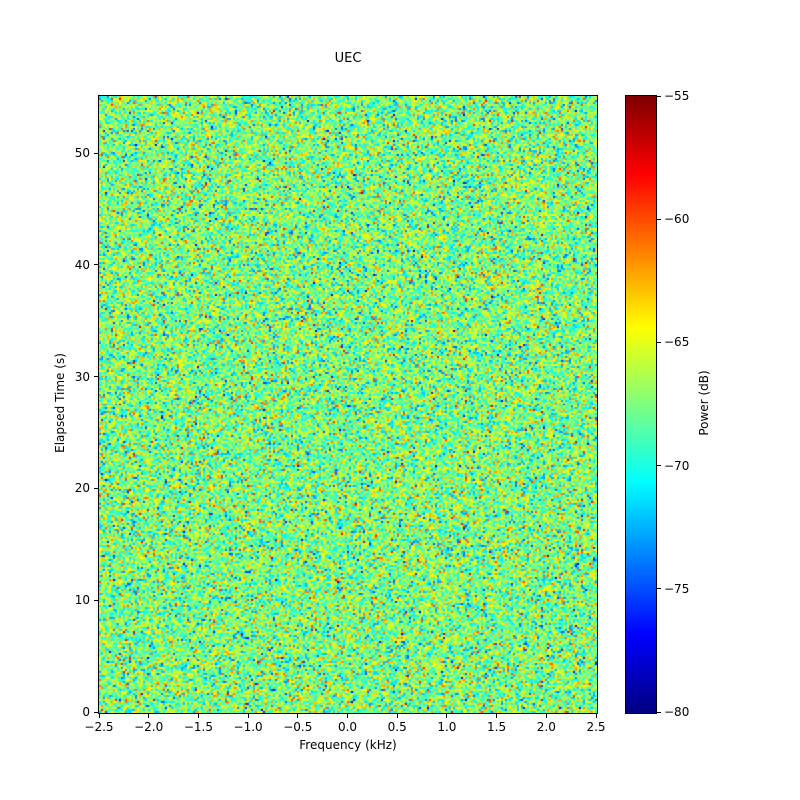  I want to click on x-tick-label: 2.0, so click(546, 727).